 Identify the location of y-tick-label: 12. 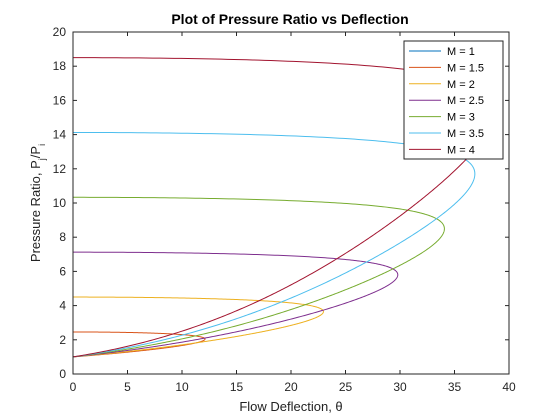
(60, 169).